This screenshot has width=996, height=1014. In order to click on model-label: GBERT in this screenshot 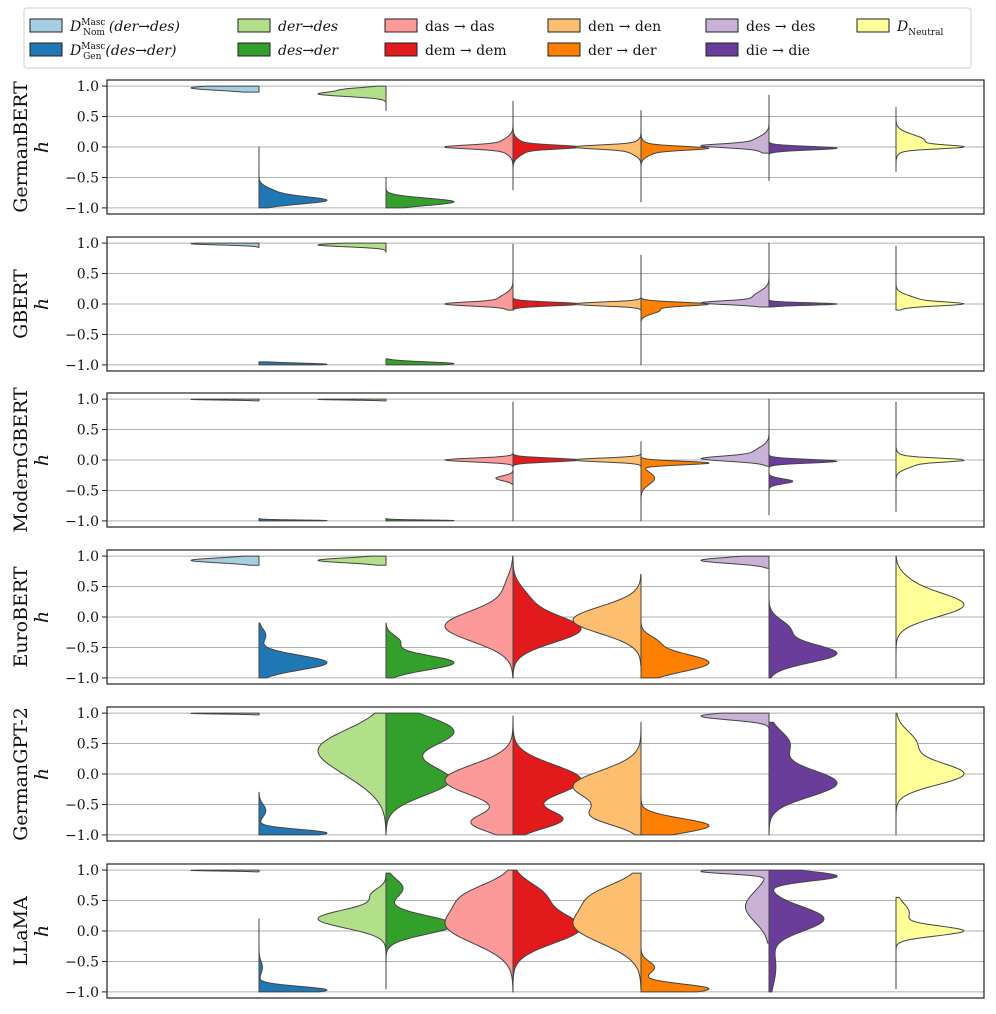, I will do `click(21, 304)`.